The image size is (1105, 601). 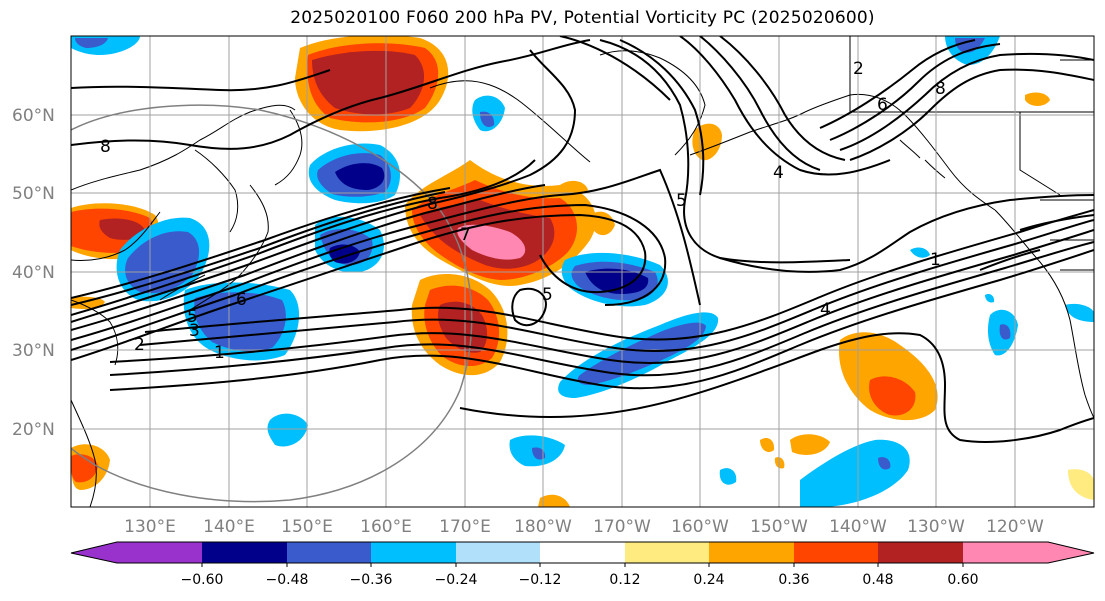 What do you see at coordinates (202, 580) in the screenshot?
I see `colorbar-tick-label: −0.60` at bounding box center [202, 580].